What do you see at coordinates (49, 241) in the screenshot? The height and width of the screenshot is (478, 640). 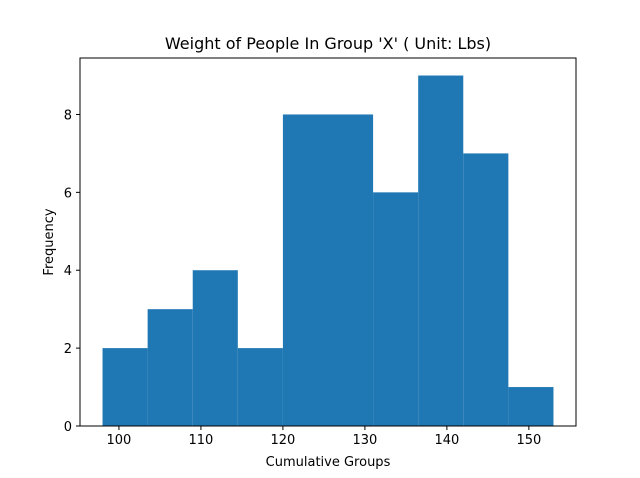 I see `y-axis-label: Frequency` at bounding box center [49, 241].